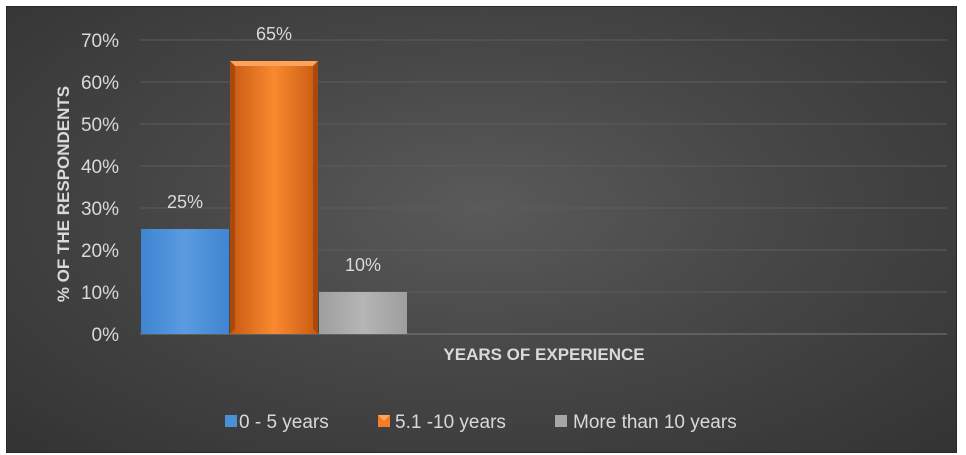  Describe the element at coordinates (284, 422) in the screenshot. I see `legend-label: 0 - 5 years` at that location.